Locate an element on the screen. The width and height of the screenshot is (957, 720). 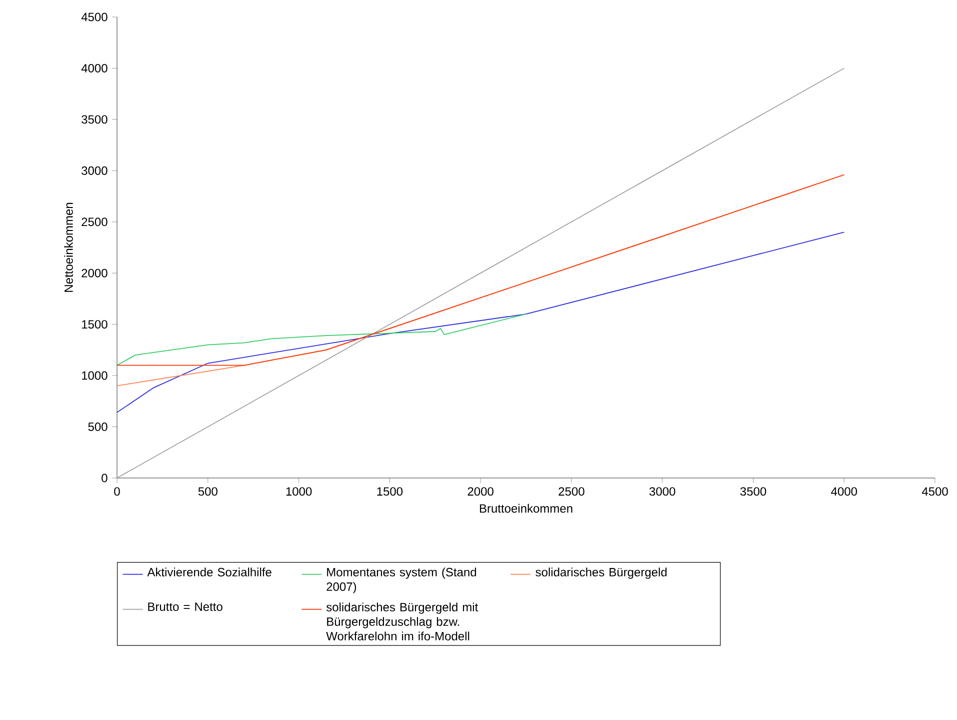
y-tick-label: 3000 is located at coordinates (95, 170).